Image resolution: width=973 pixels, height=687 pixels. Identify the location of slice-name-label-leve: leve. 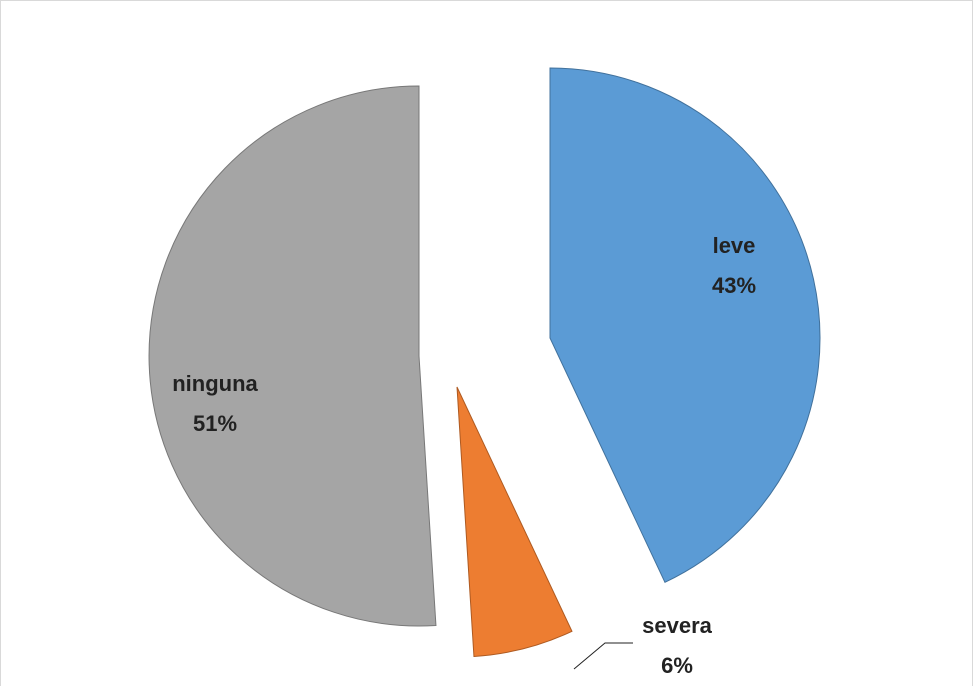
(734, 245).